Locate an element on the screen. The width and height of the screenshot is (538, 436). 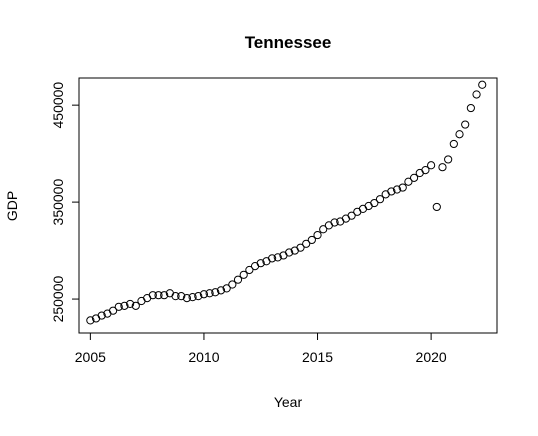
x-tick-label: 2010 is located at coordinates (203, 357).